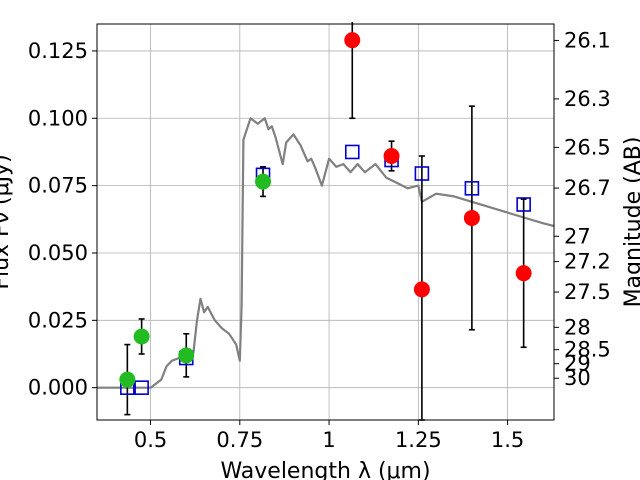  Describe the element at coordinates (587, 350) in the screenshot. I see `right-tick-label: 28.5` at that location.